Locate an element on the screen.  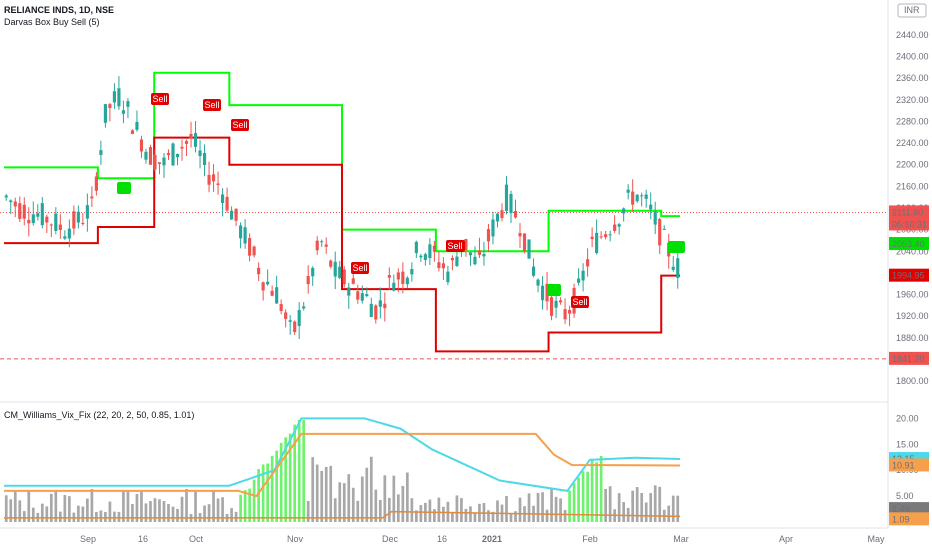
price-tick-label: 1920.00 is located at coordinates (912, 316).